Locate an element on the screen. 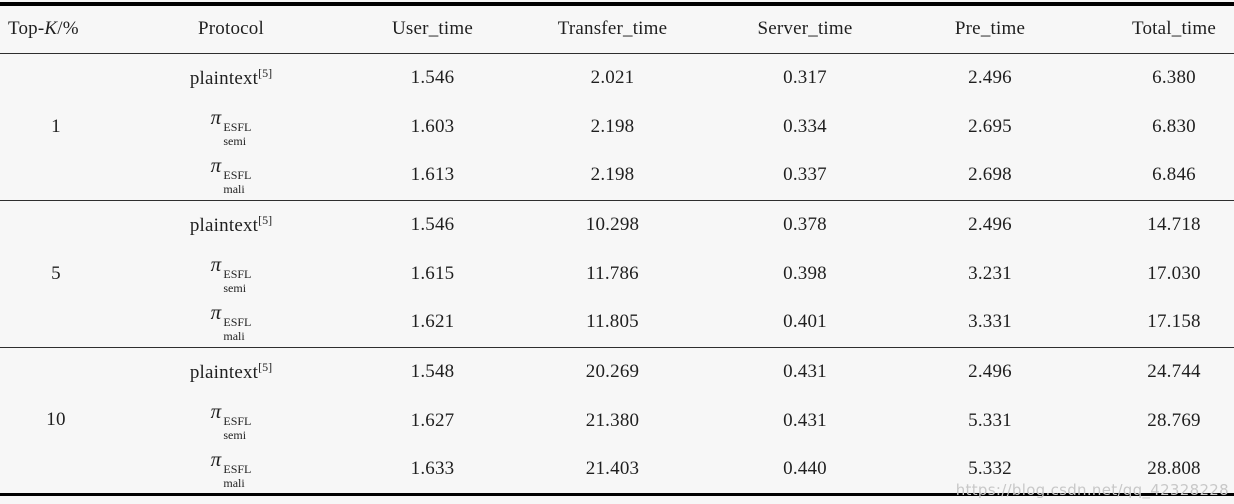 This screenshot has width=1234, height=504. server-time-value: 0.440 is located at coordinates (805, 468).